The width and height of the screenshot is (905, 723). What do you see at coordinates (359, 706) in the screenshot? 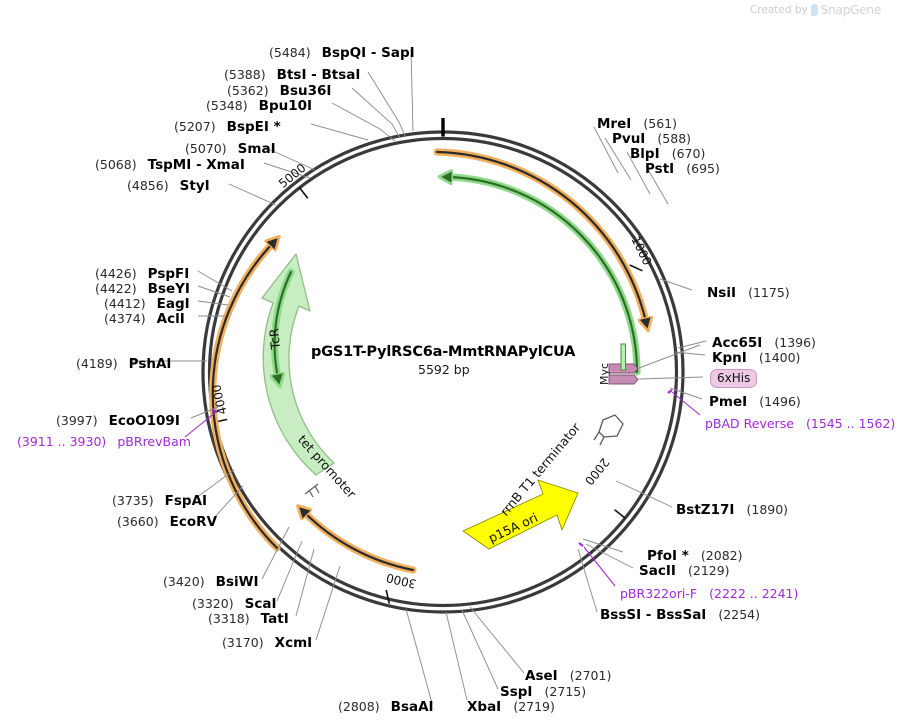
I see `site-position: (2808)` at bounding box center [359, 706].